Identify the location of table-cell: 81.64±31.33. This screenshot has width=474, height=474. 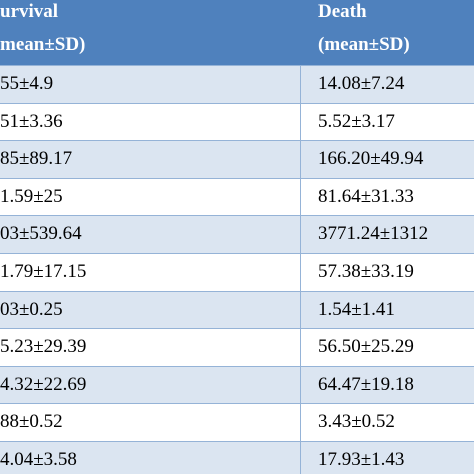
(366, 196).